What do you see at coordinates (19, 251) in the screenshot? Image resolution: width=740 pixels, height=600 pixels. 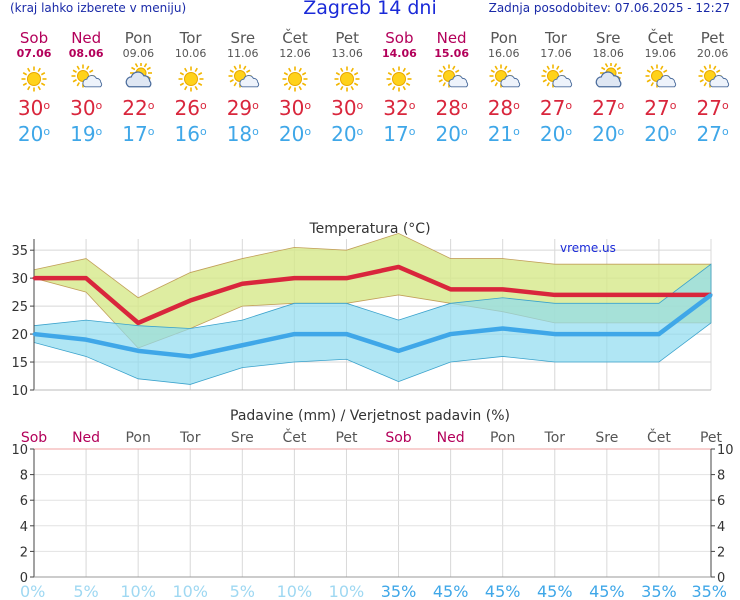 I see `y-tick-label: 35` at bounding box center [19, 251].